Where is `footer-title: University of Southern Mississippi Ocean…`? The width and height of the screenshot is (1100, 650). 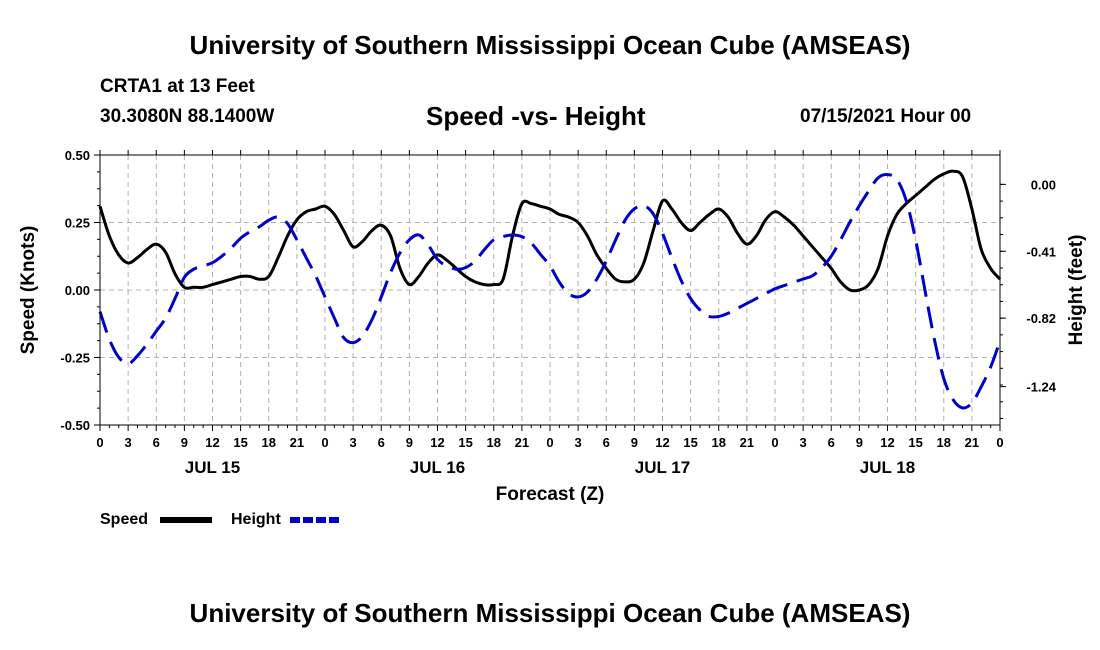
footer-title: University of Southern Mississippi Ocean… is located at coordinates (550, 613).